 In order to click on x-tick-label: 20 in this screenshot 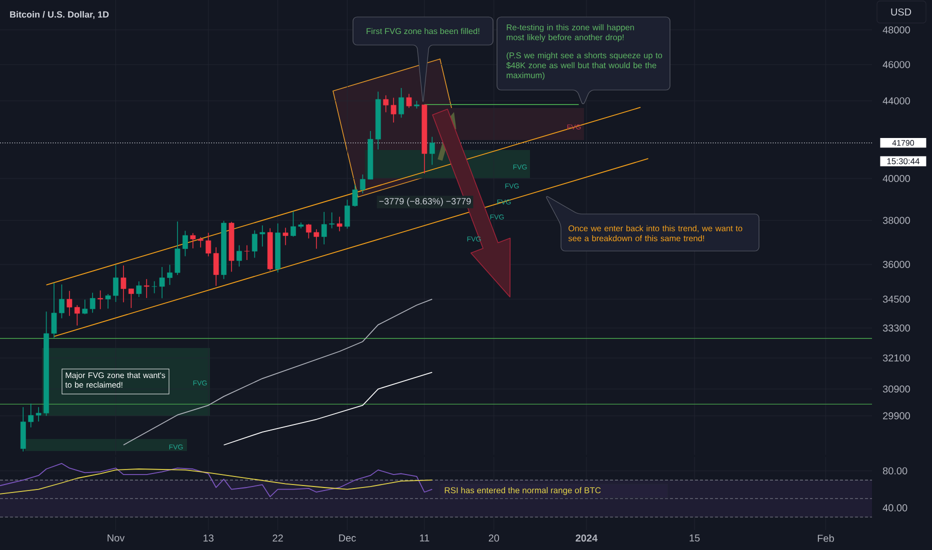, I will do `click(494, 538)`.